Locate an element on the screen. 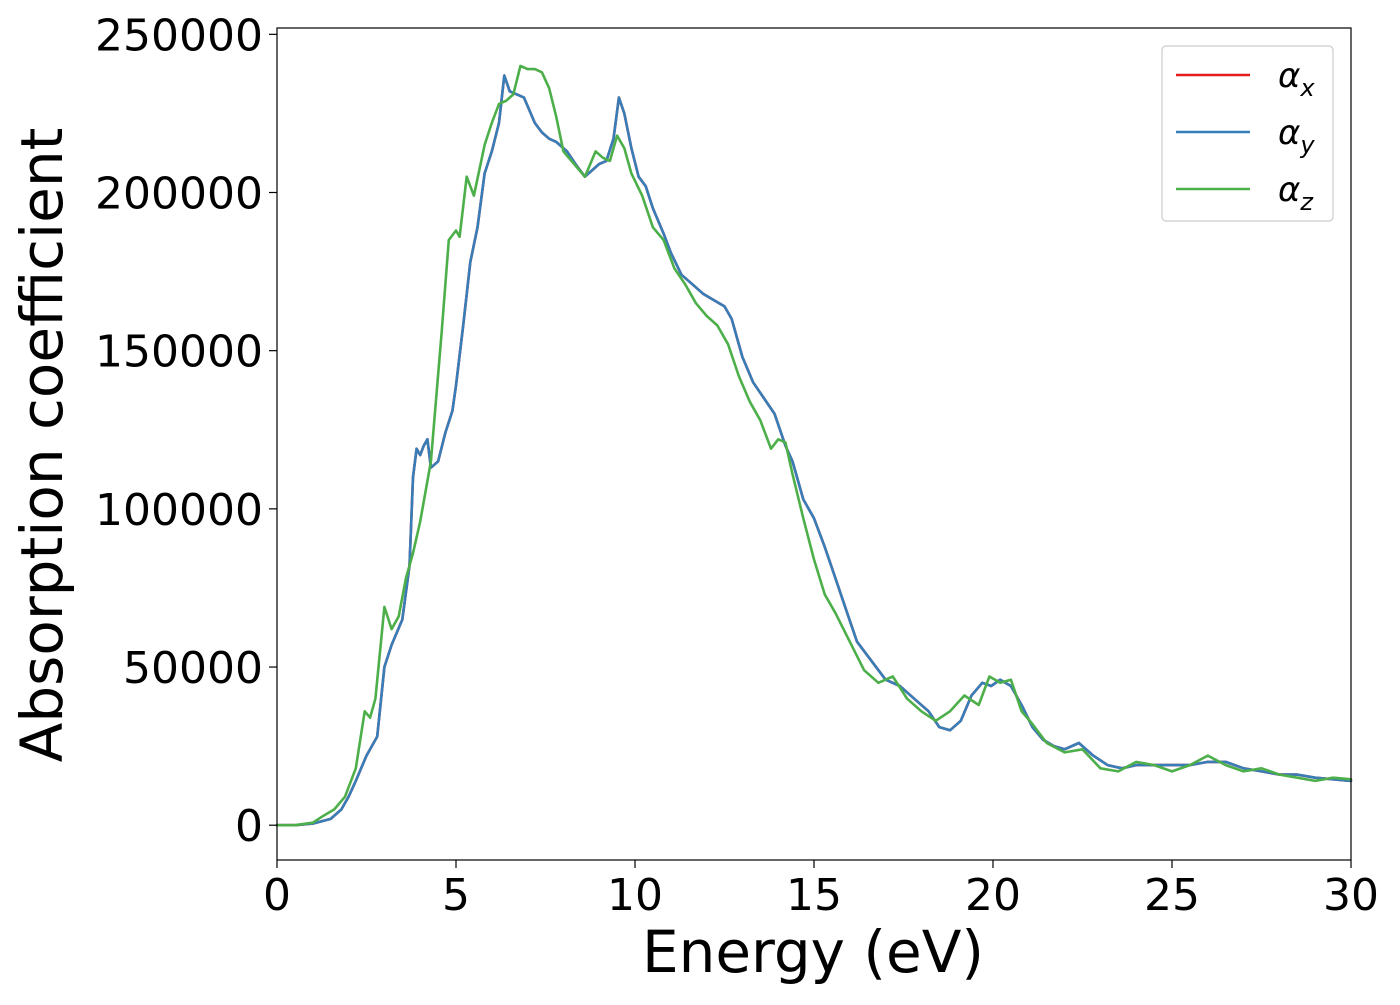 This screenshot has width=1400, height=1005. legend-label: αz is located at coordinates (1296, 193).